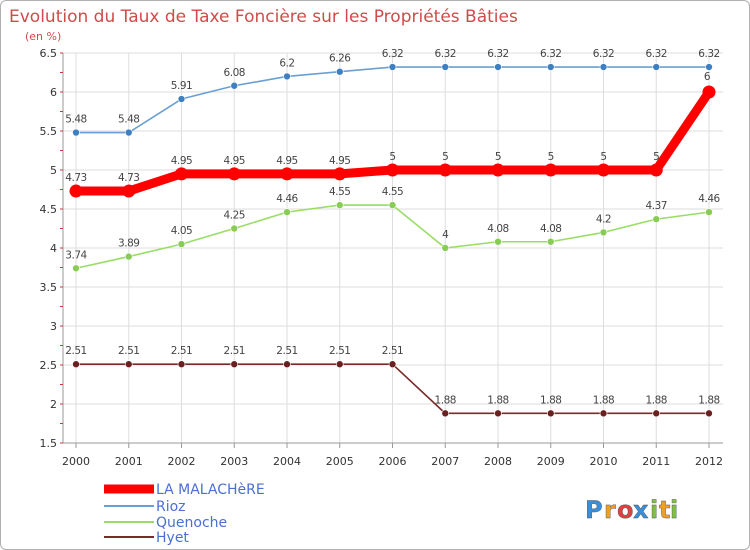 The image size is (750, 550). Describe the element at coordinates (393, 461) in the screenshot. I see `x-tick-label: 2006` at that location.